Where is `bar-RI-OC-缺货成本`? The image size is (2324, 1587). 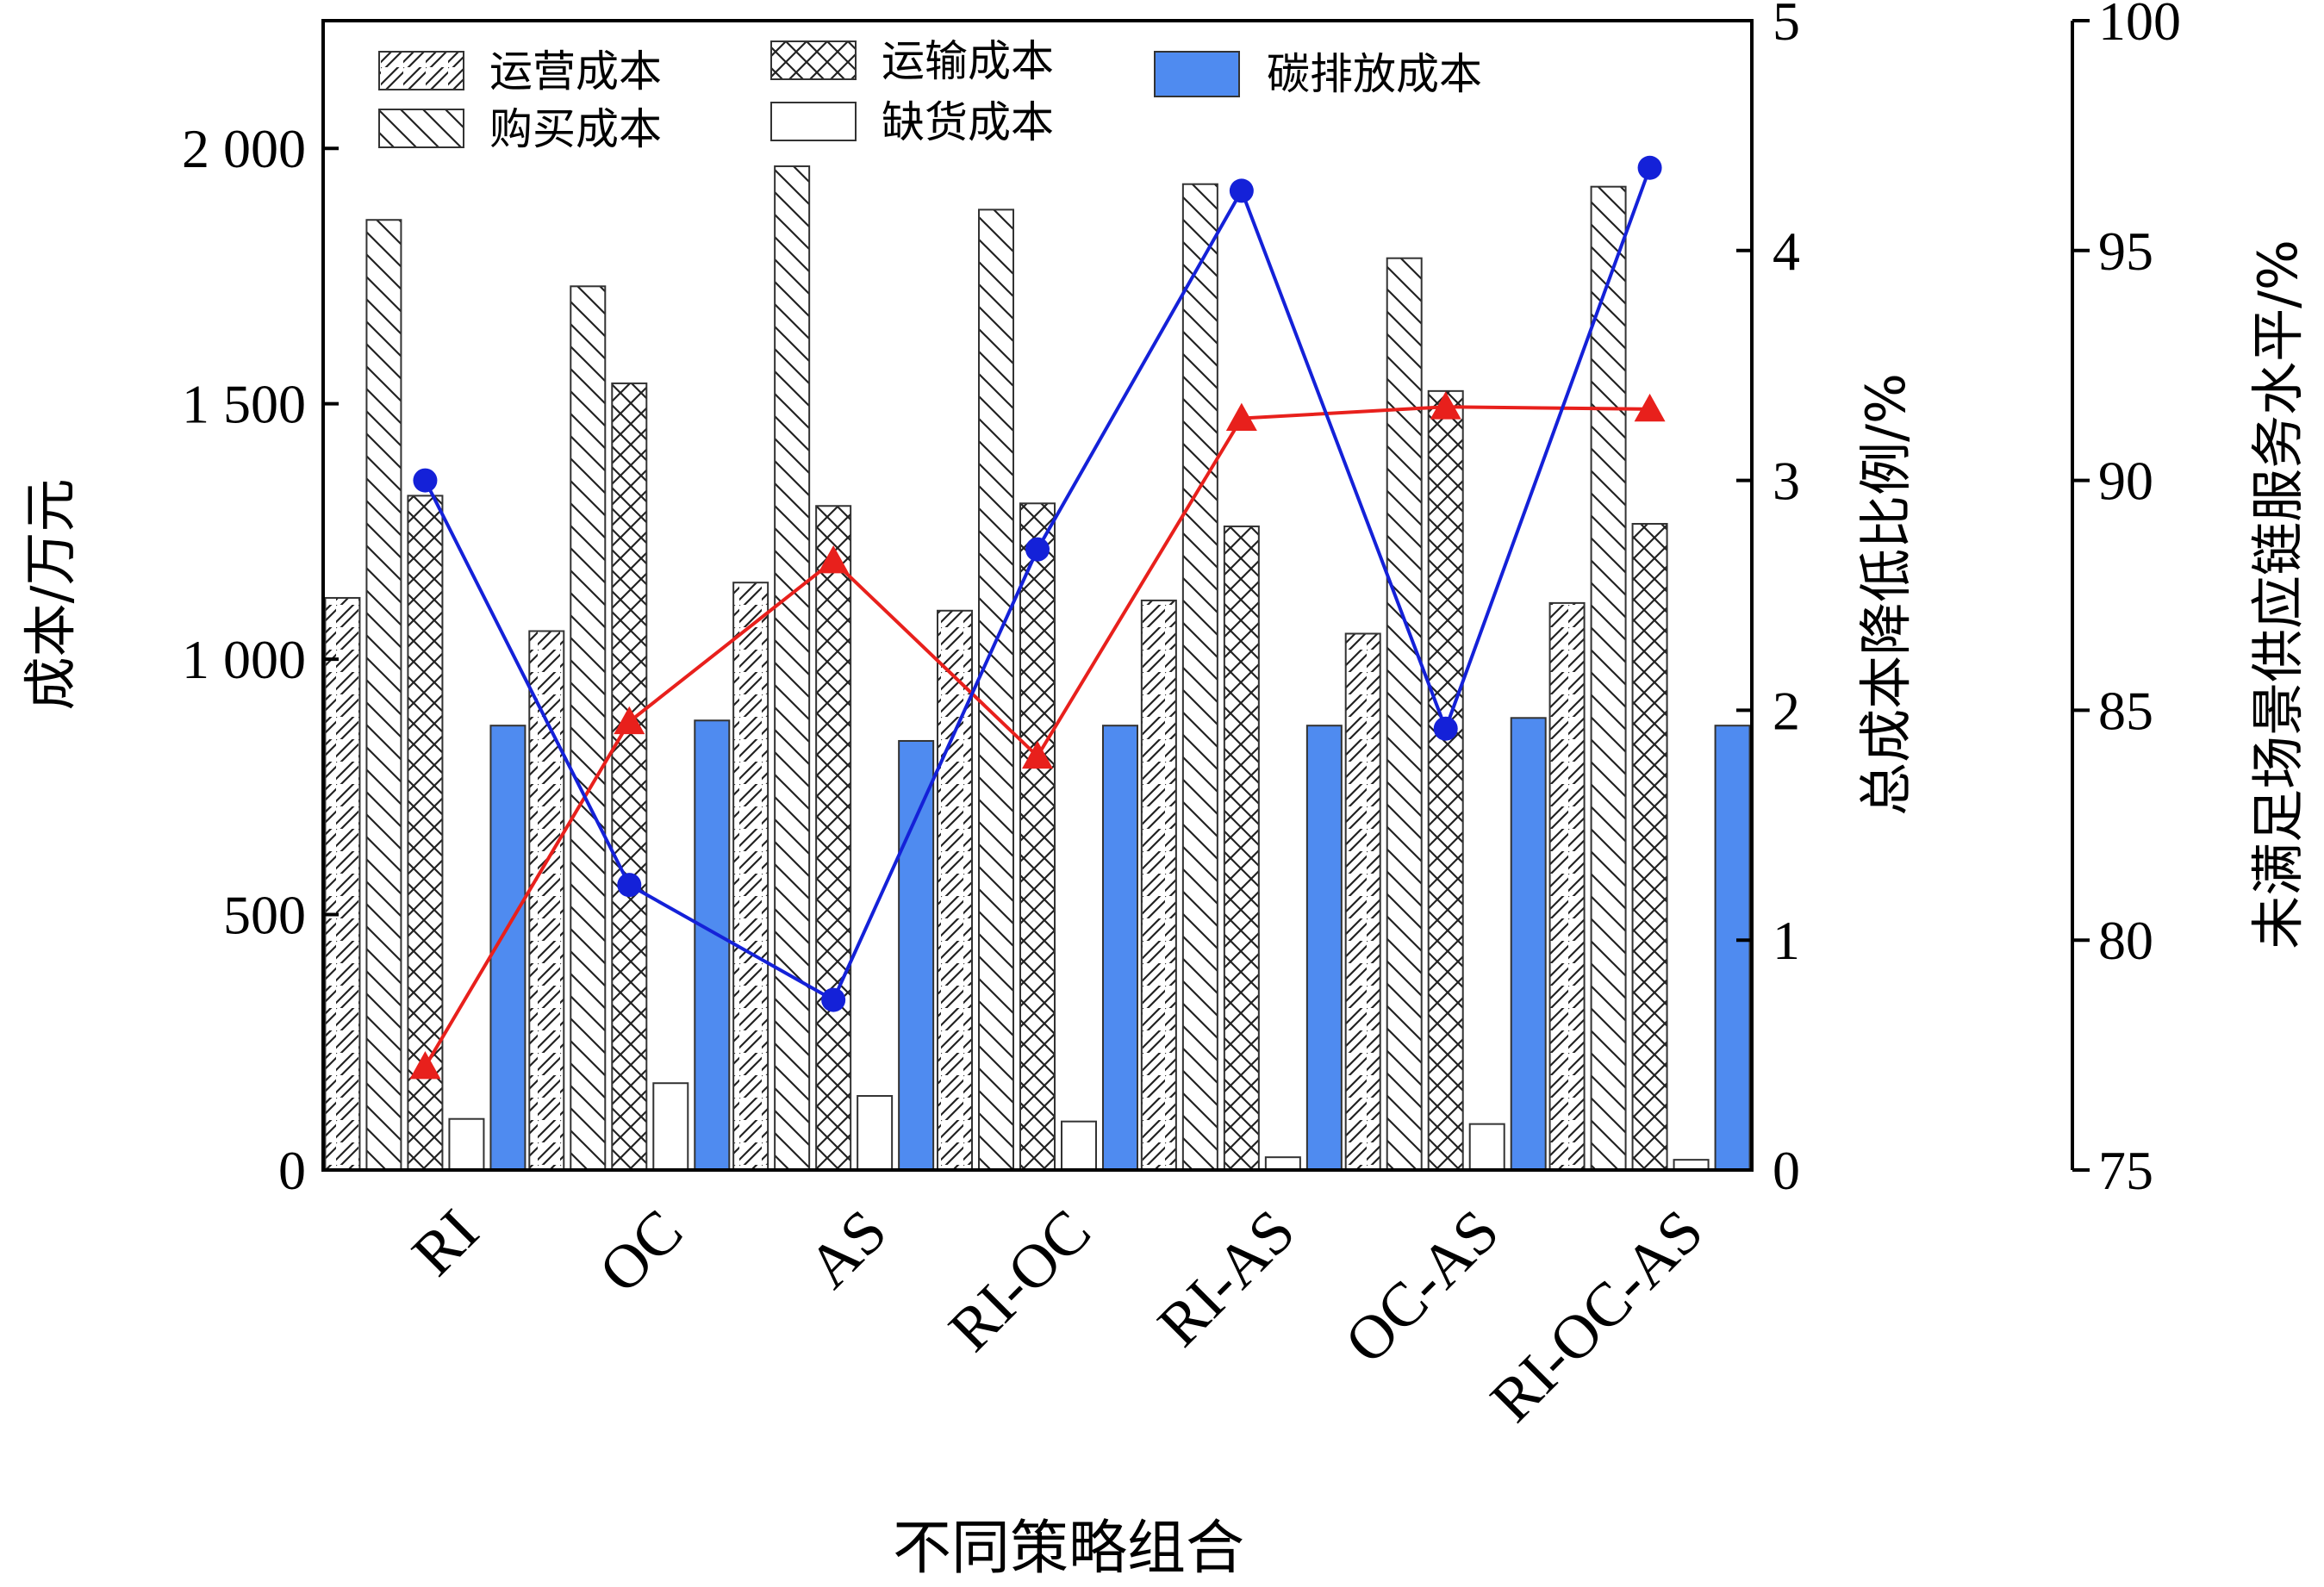 bar-RI-OC-缺货成本 is located at coordinates (1079, 1145).